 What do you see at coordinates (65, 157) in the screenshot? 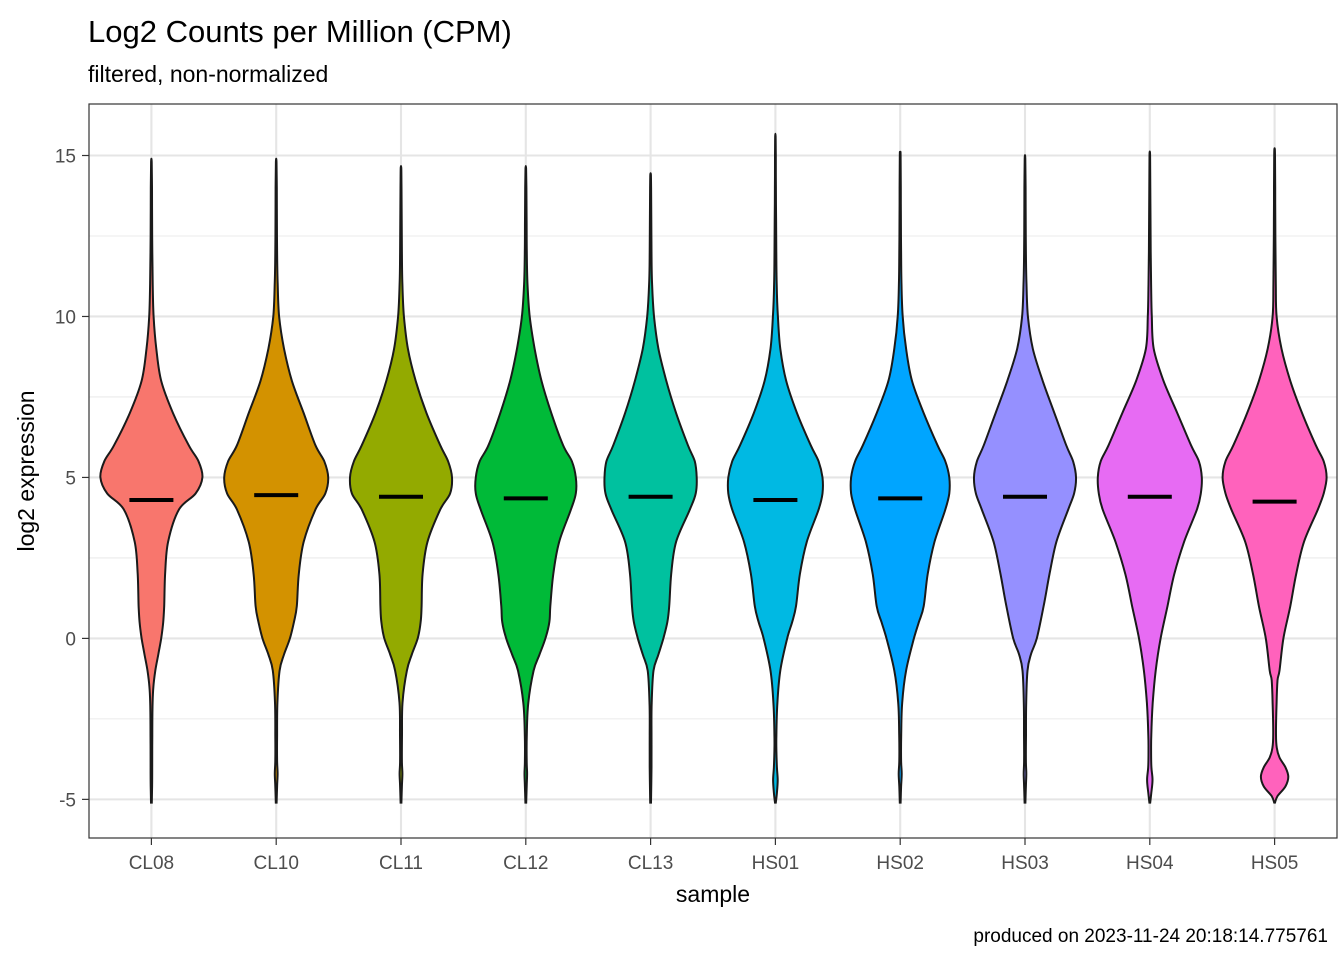
I see `y-tick-label: 15` at bounding box center [65, 157].